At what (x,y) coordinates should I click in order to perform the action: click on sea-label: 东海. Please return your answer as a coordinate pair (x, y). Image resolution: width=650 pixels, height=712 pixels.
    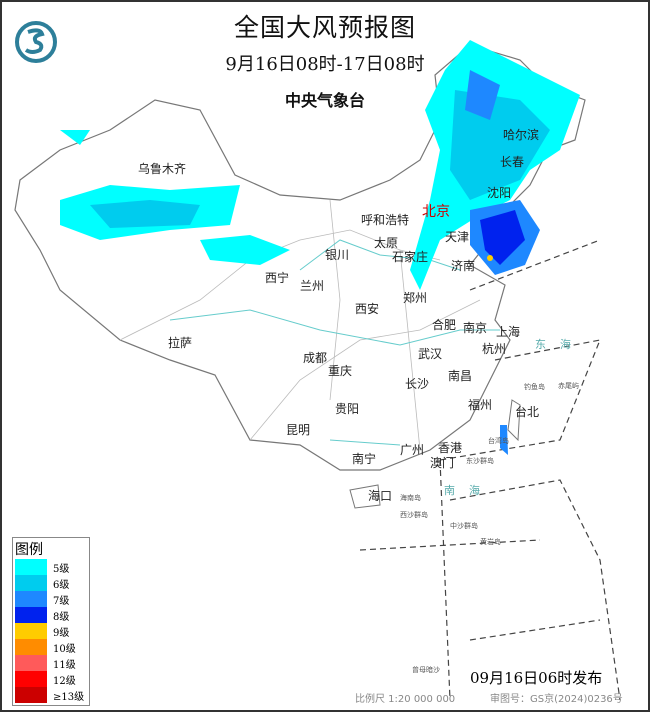
    Looking at the image, I should click on (560, 344).